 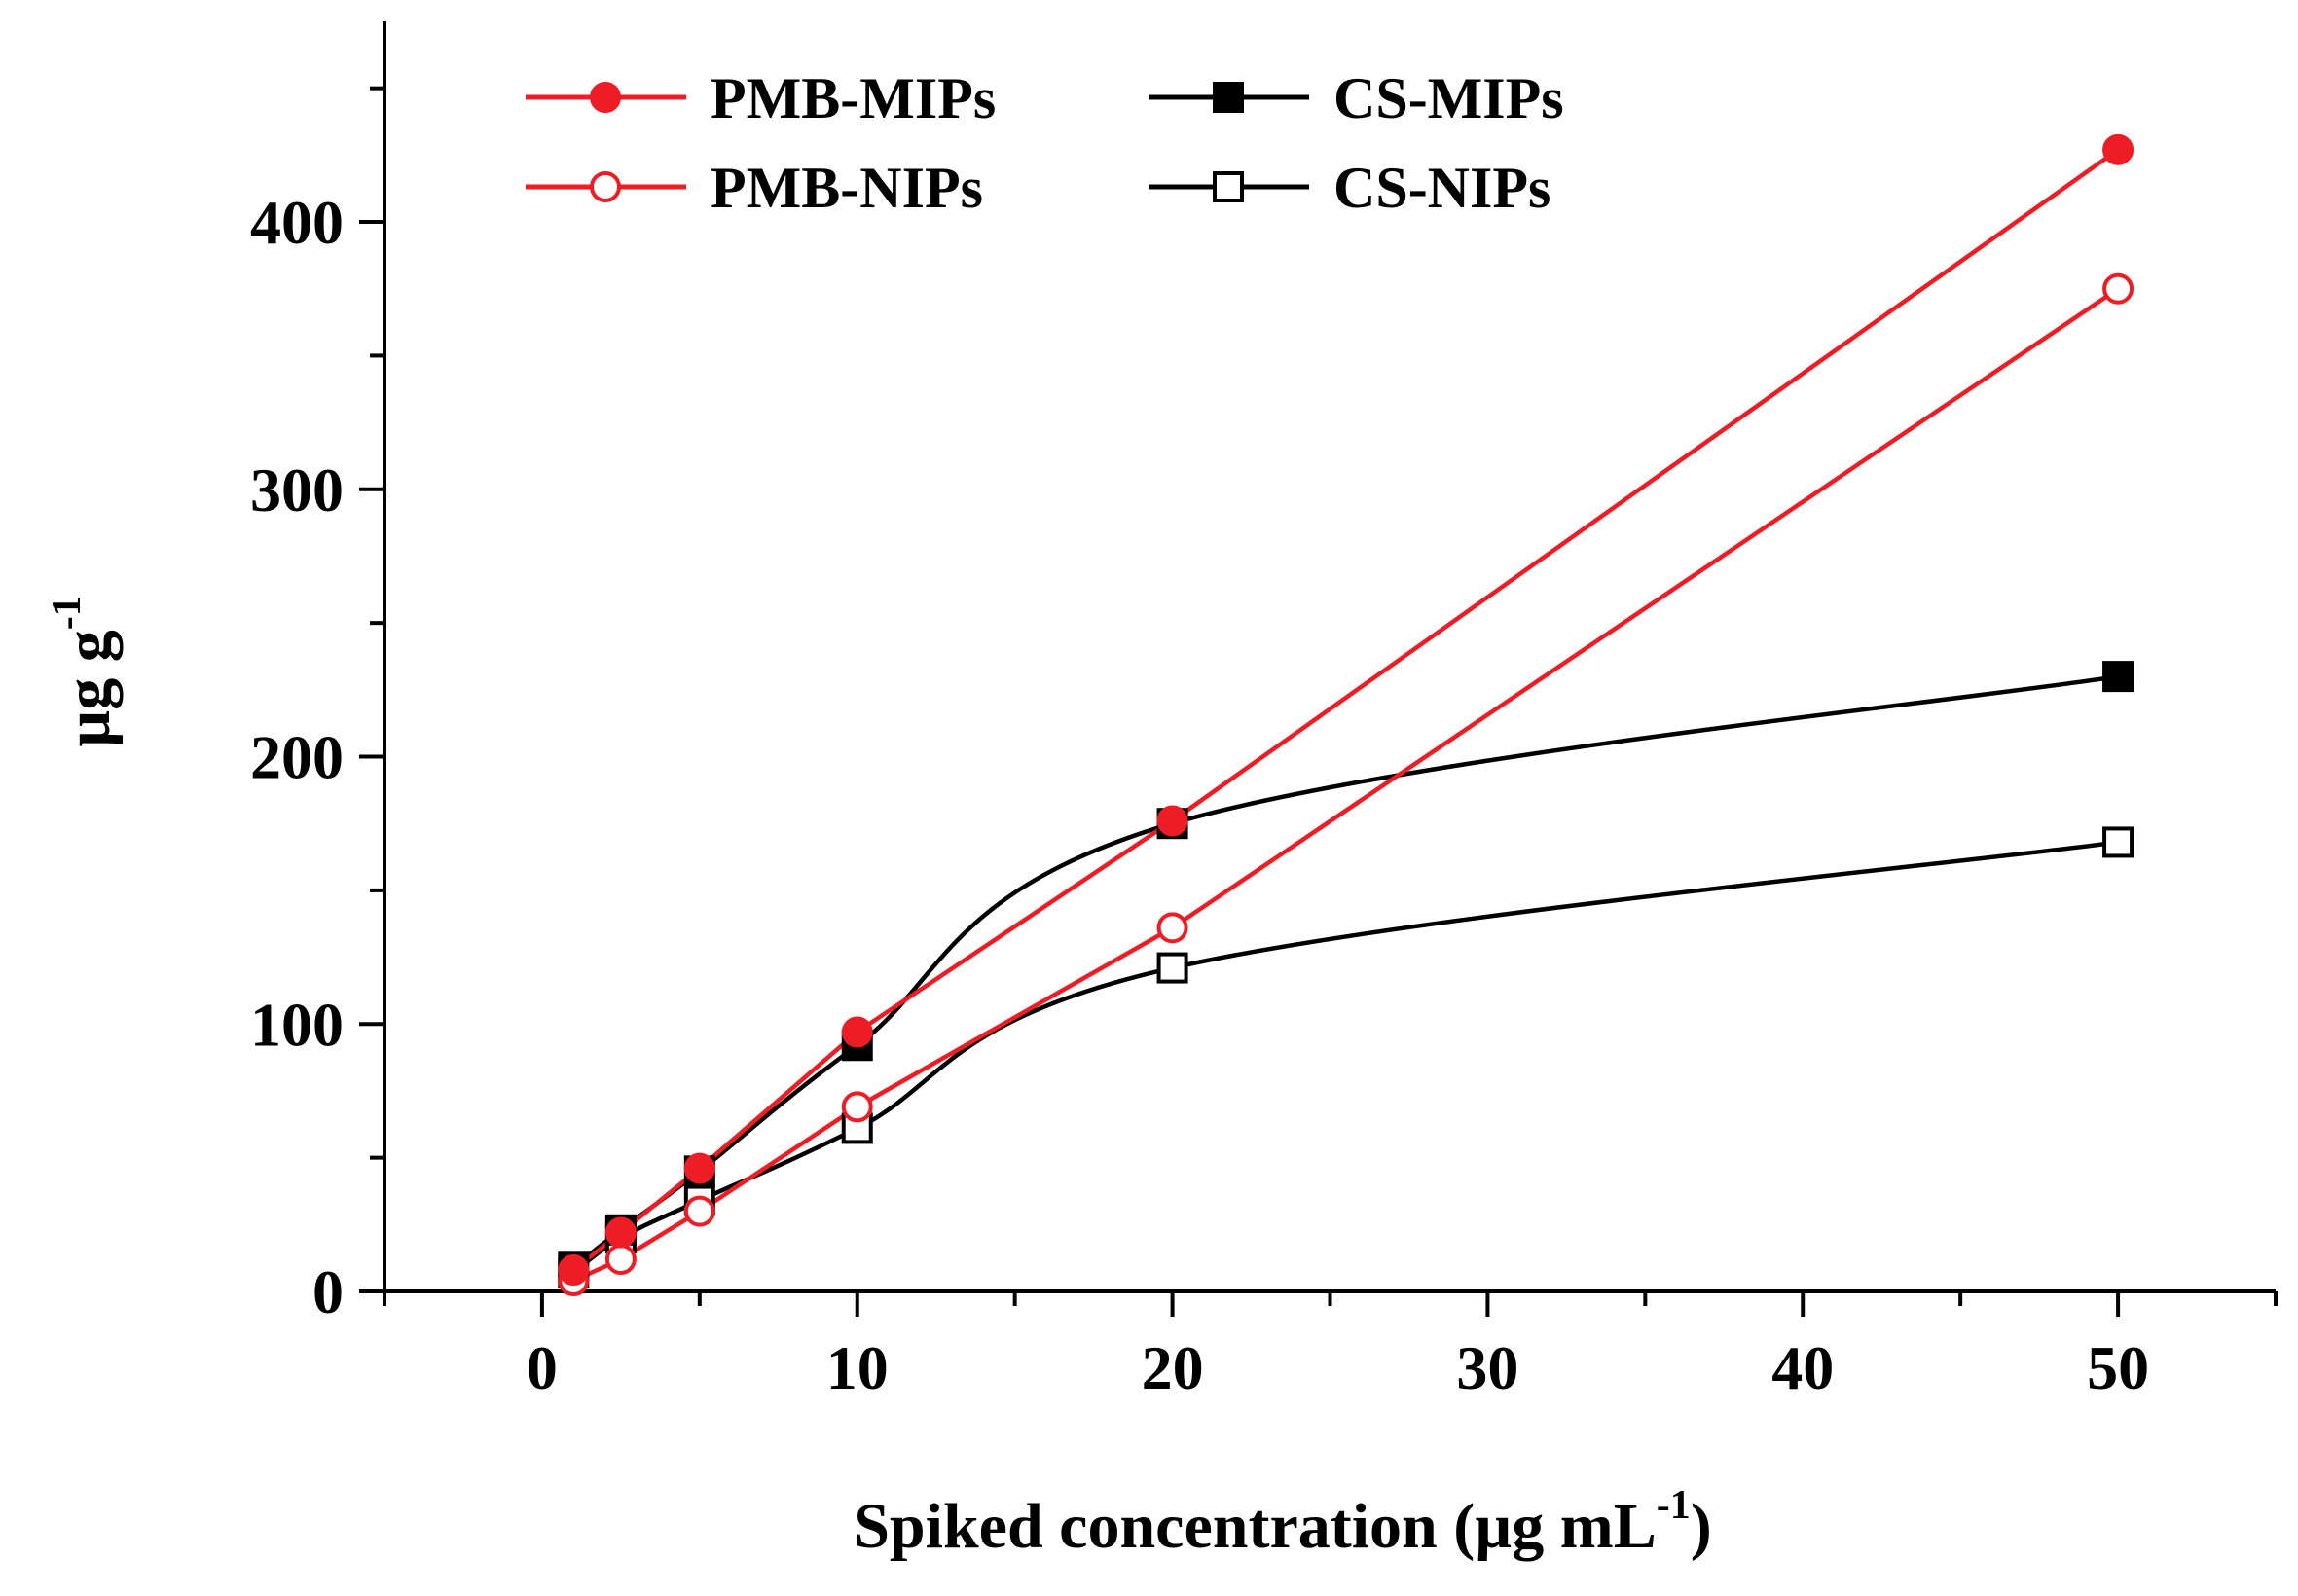 What do you see at coordinates (1283, 1523) in the screenshot?
I see `x-axis-title: Spiked concentration (µg mL-1)` at bounding box center [1283, 1523].